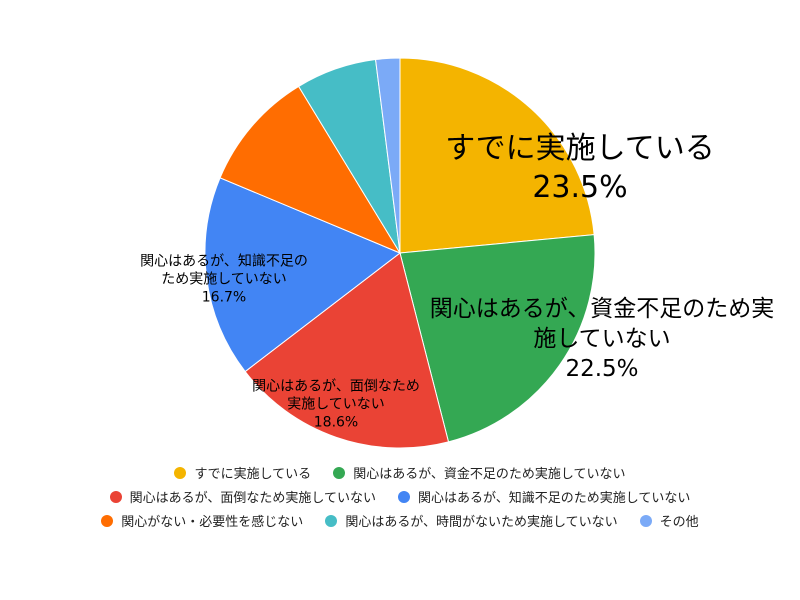  I want to click on legend-row: 関心はあるが、面倒なため実施していない 関心はあるが、知識不足のため実施していない, so click(400, 496).